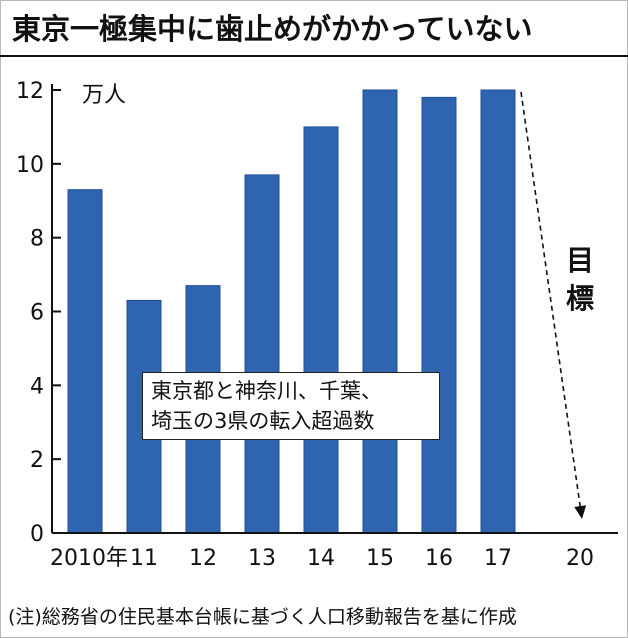 The width and height of the screenshot is (628, 638). I want to click on x-tick-label-3: 13, so click(262, 558).